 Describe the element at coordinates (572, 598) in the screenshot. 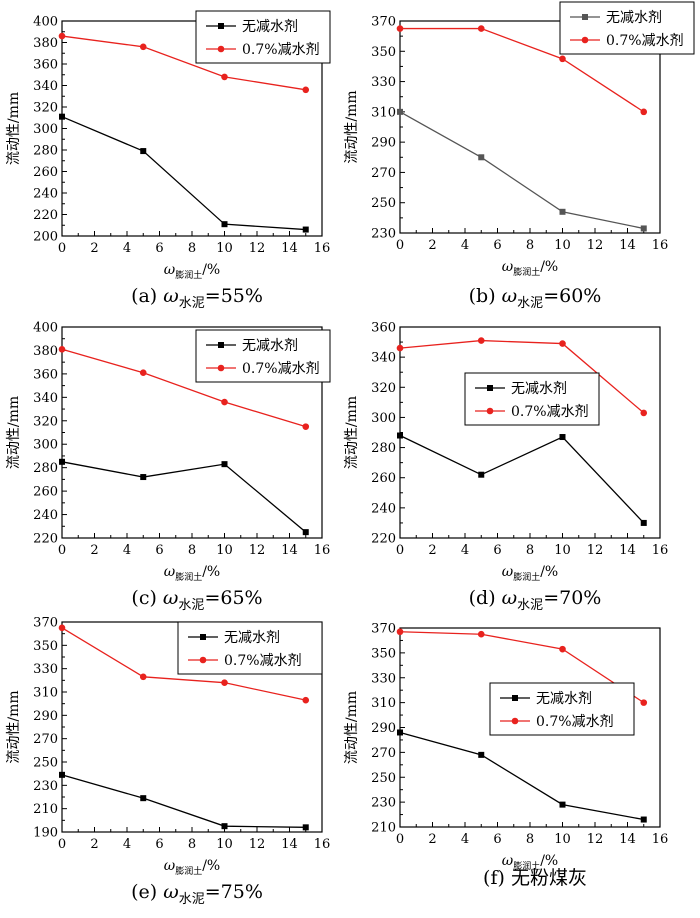

I see `caption-value: =70%` at that location.